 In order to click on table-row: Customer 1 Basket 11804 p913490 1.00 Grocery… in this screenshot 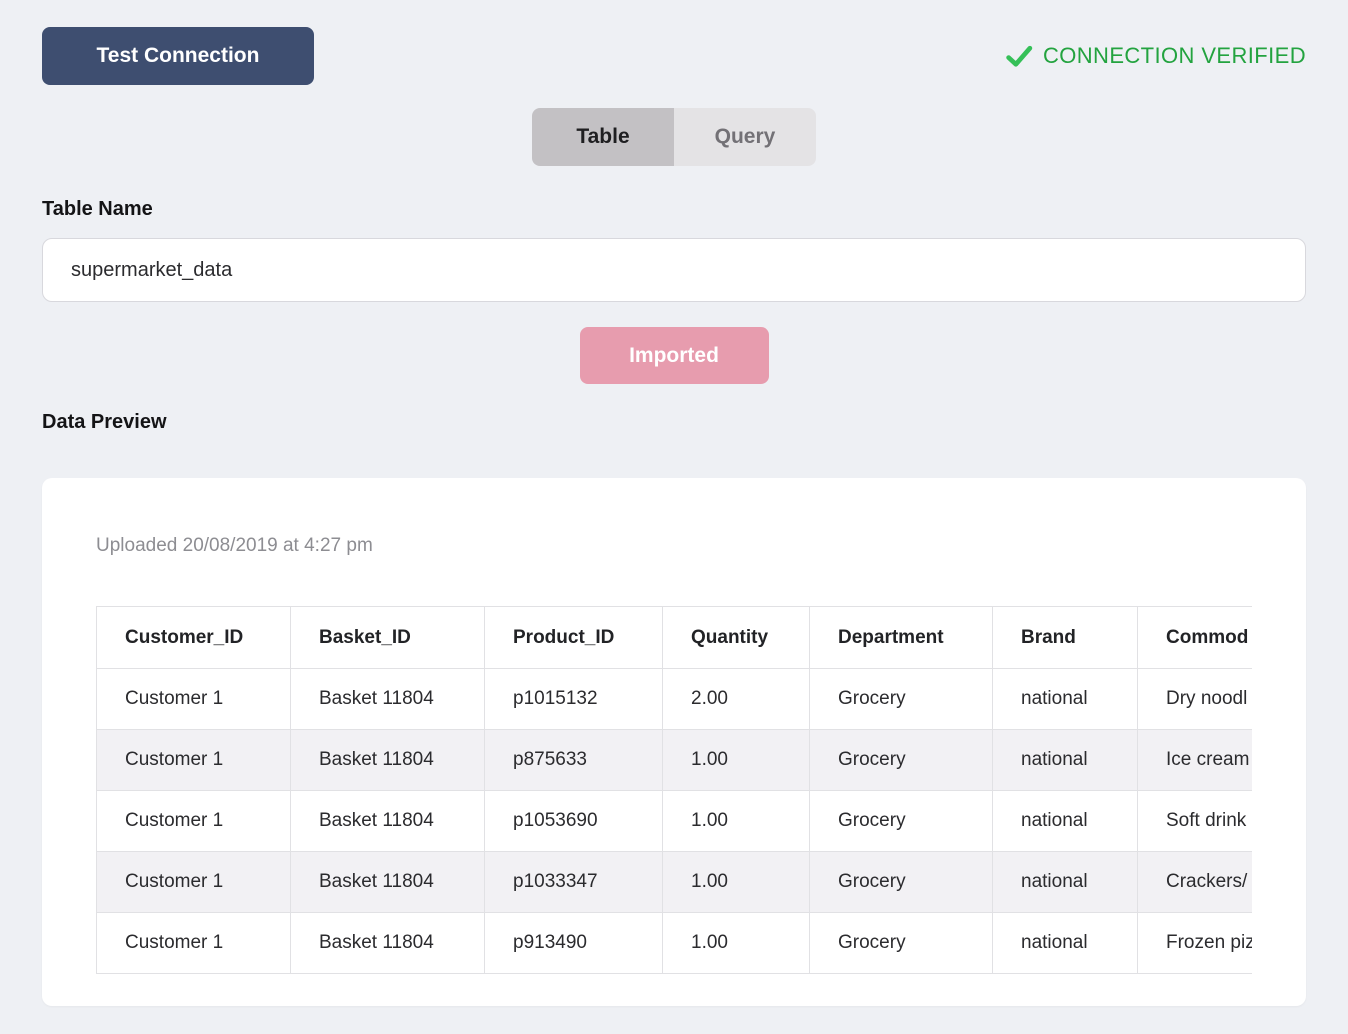, I will do `click(674, 943)`.